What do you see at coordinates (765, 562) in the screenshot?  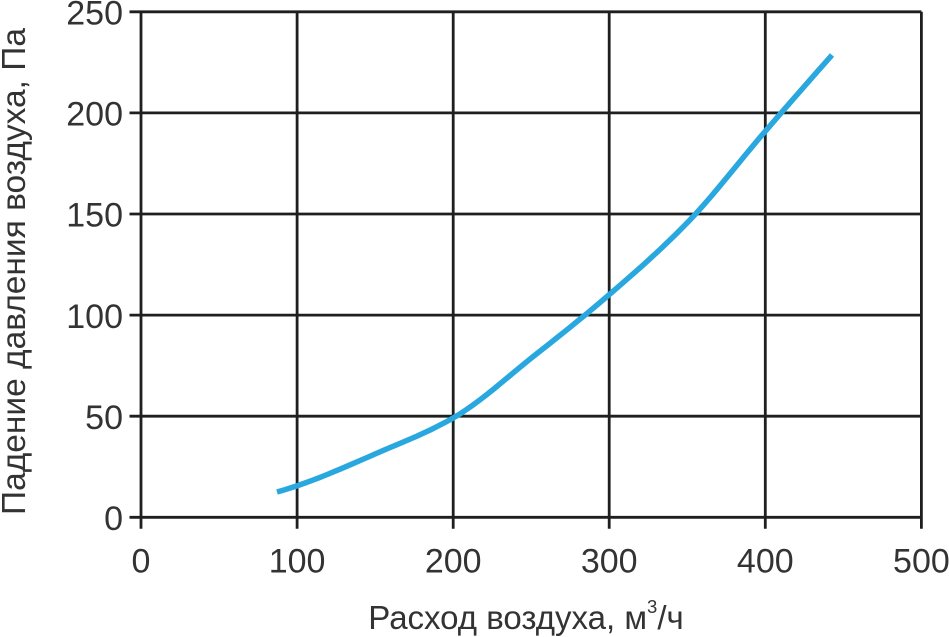 I see `svg-text: 400` at bounding box center [765, 562].